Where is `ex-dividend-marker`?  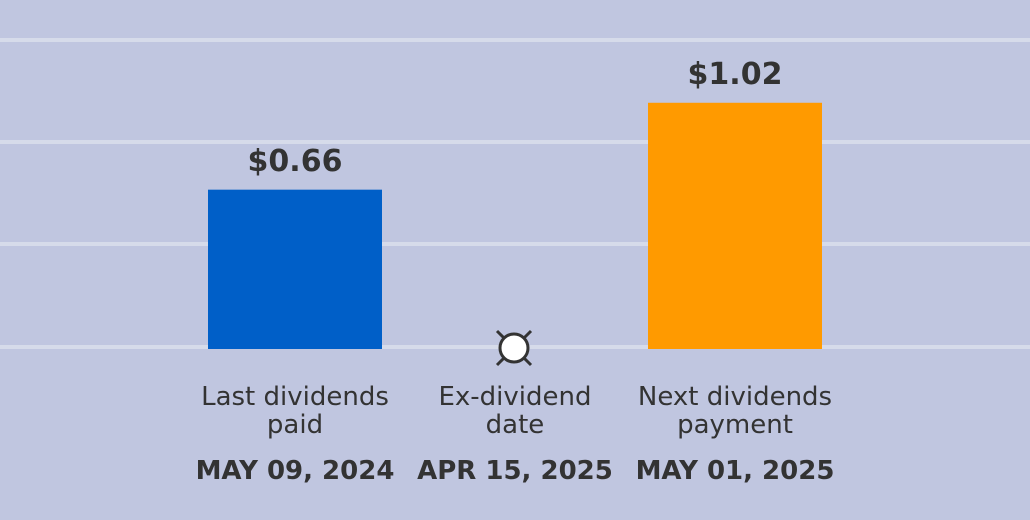 ex-dividend-marker is located at coordinates (514, 348).